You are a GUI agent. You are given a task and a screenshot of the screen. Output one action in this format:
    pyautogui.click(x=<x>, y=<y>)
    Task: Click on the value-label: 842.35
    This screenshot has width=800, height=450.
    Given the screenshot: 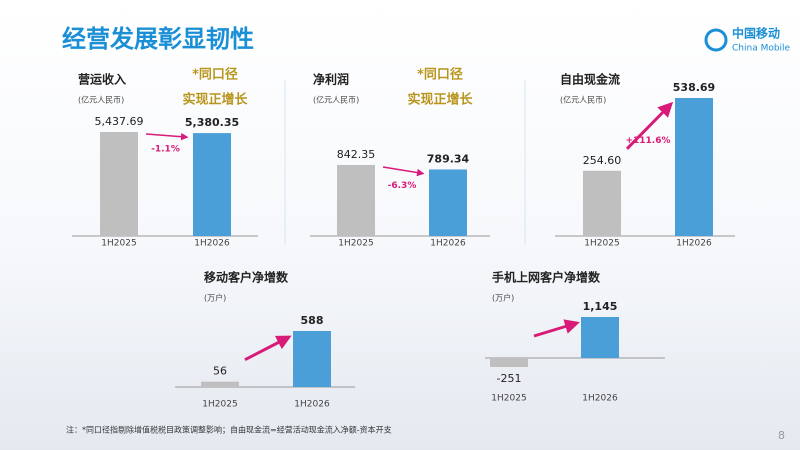 What is the action you would take?
    pyautogui.click(x=356, y=154)
    